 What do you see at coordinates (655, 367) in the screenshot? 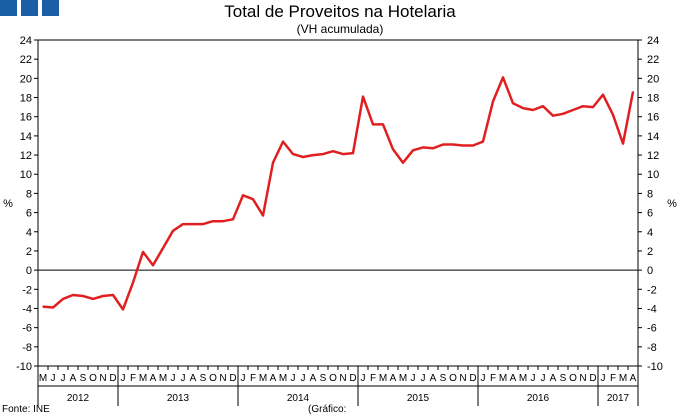
I see `y-tick-label-right: -10` at bounding box center [655, 367].